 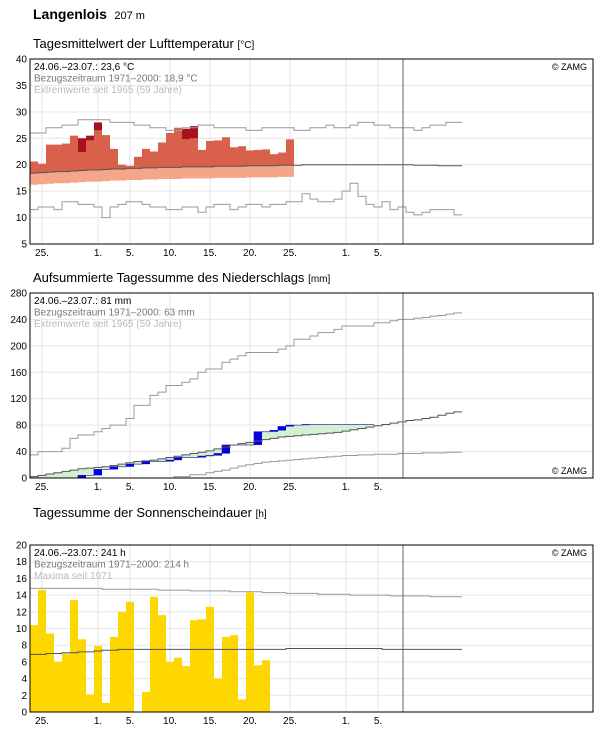 I want to click on precipitation-ytick-label: 280, so click(x=18, y=294).